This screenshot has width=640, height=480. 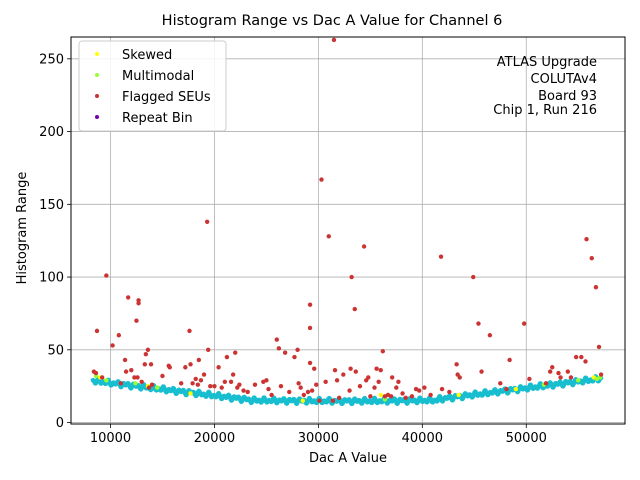 What do you see at coordinates (152, 86) in the screenshot?
I see `legend-box` at bounding box center [152, 86].